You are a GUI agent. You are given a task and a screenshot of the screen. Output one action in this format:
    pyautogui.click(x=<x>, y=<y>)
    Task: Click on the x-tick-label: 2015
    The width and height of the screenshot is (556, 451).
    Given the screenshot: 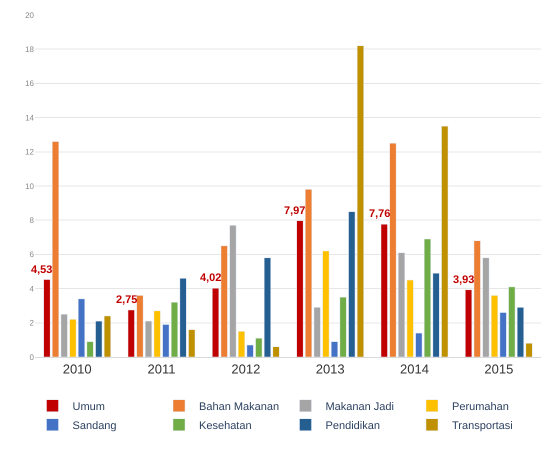 What is the action you would take?
    pyautogui.click(x=499, y=369)
    